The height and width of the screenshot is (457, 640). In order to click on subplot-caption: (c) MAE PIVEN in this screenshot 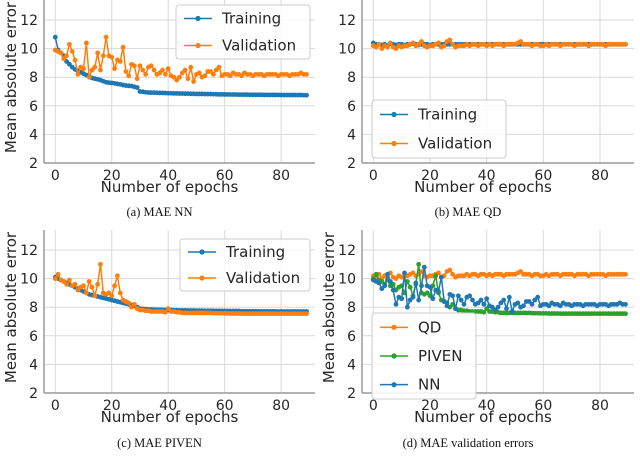, I will do `click(159, 443)`.